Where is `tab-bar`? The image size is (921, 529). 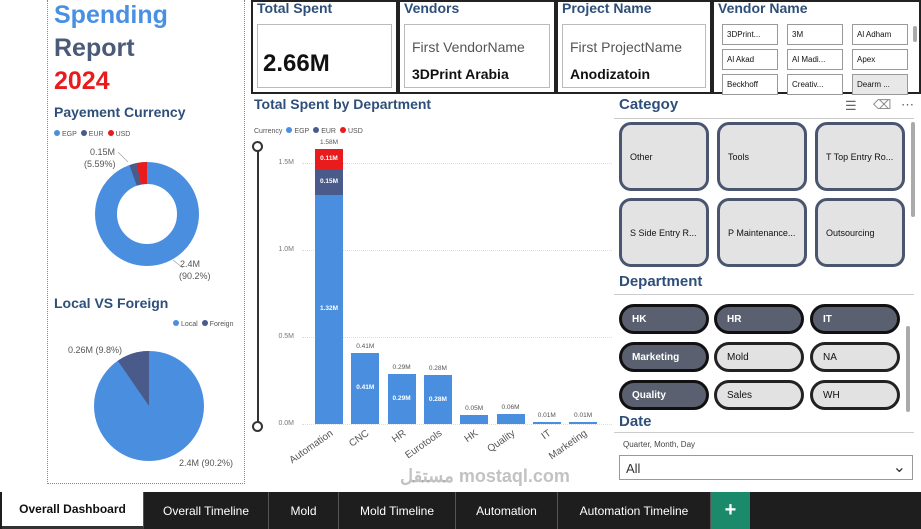
tab-bar is located at coordinates (460, 510).